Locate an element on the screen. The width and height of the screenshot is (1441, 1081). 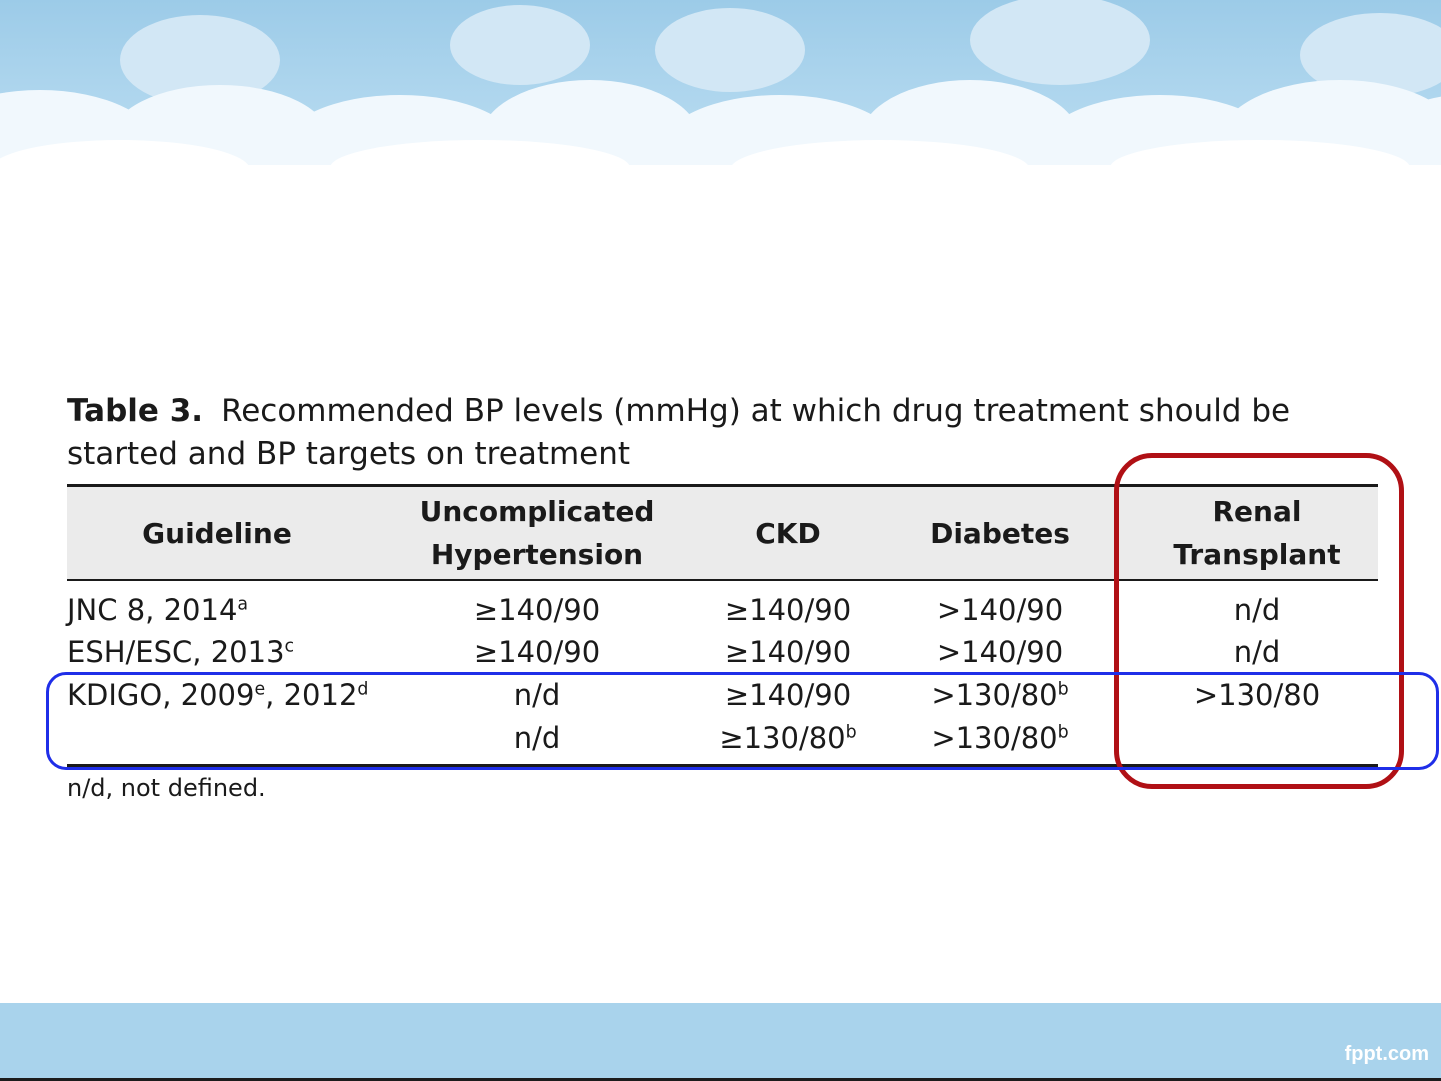
brand-watermark: fppt.com is located at coordinates (1386, 1054).